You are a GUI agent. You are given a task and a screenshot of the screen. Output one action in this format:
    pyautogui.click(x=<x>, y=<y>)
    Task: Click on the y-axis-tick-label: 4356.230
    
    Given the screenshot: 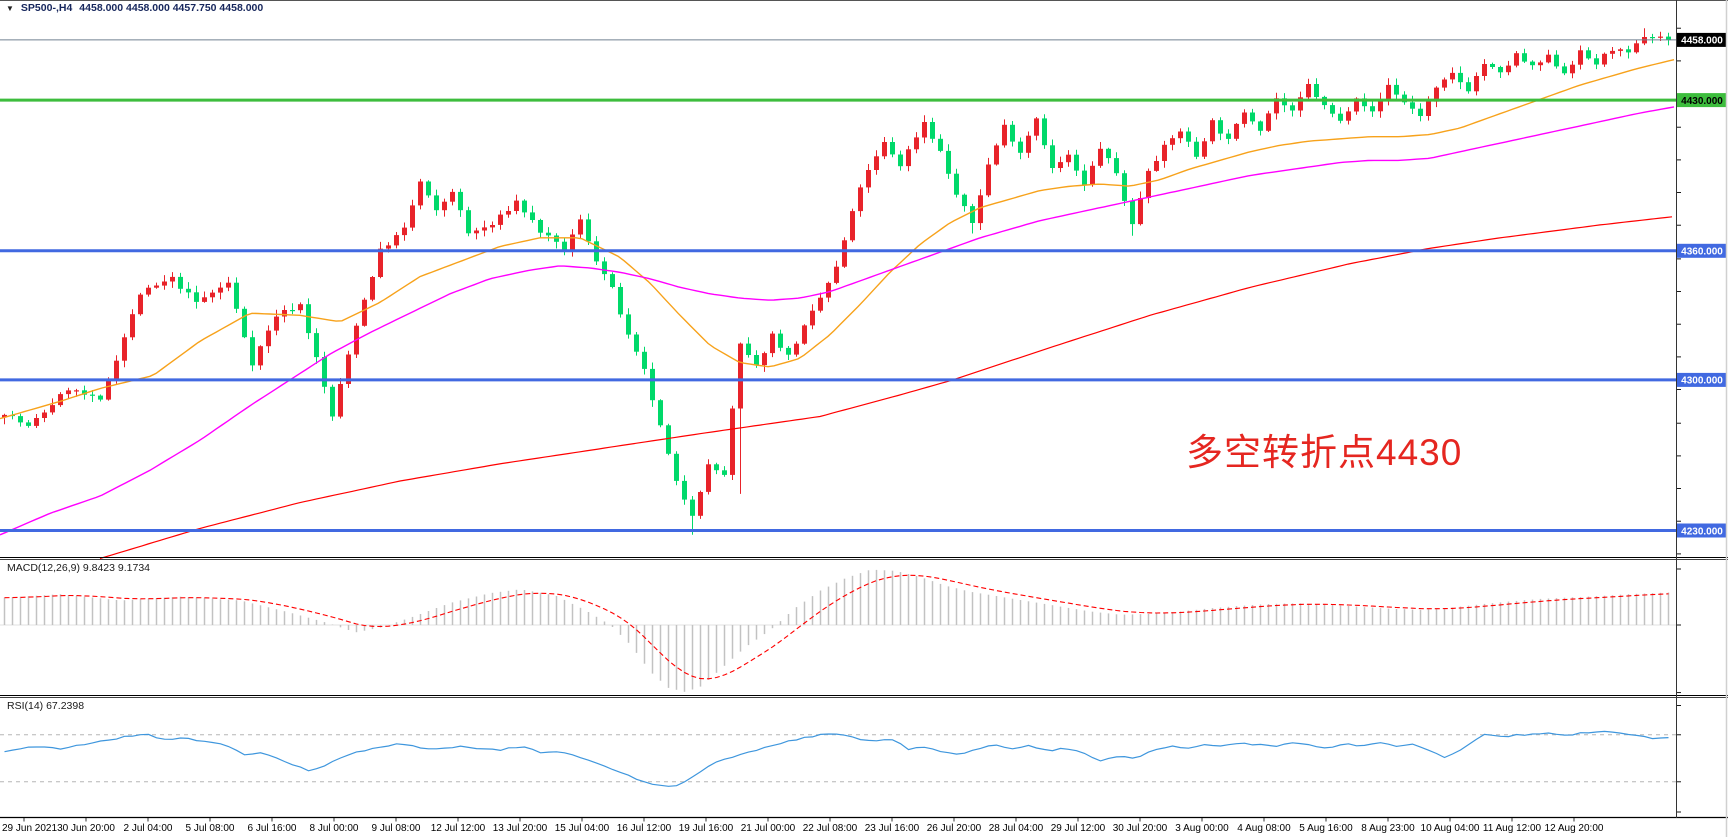 What is the action you would take?
    pyautogui.click(x=1705, y=1)
    